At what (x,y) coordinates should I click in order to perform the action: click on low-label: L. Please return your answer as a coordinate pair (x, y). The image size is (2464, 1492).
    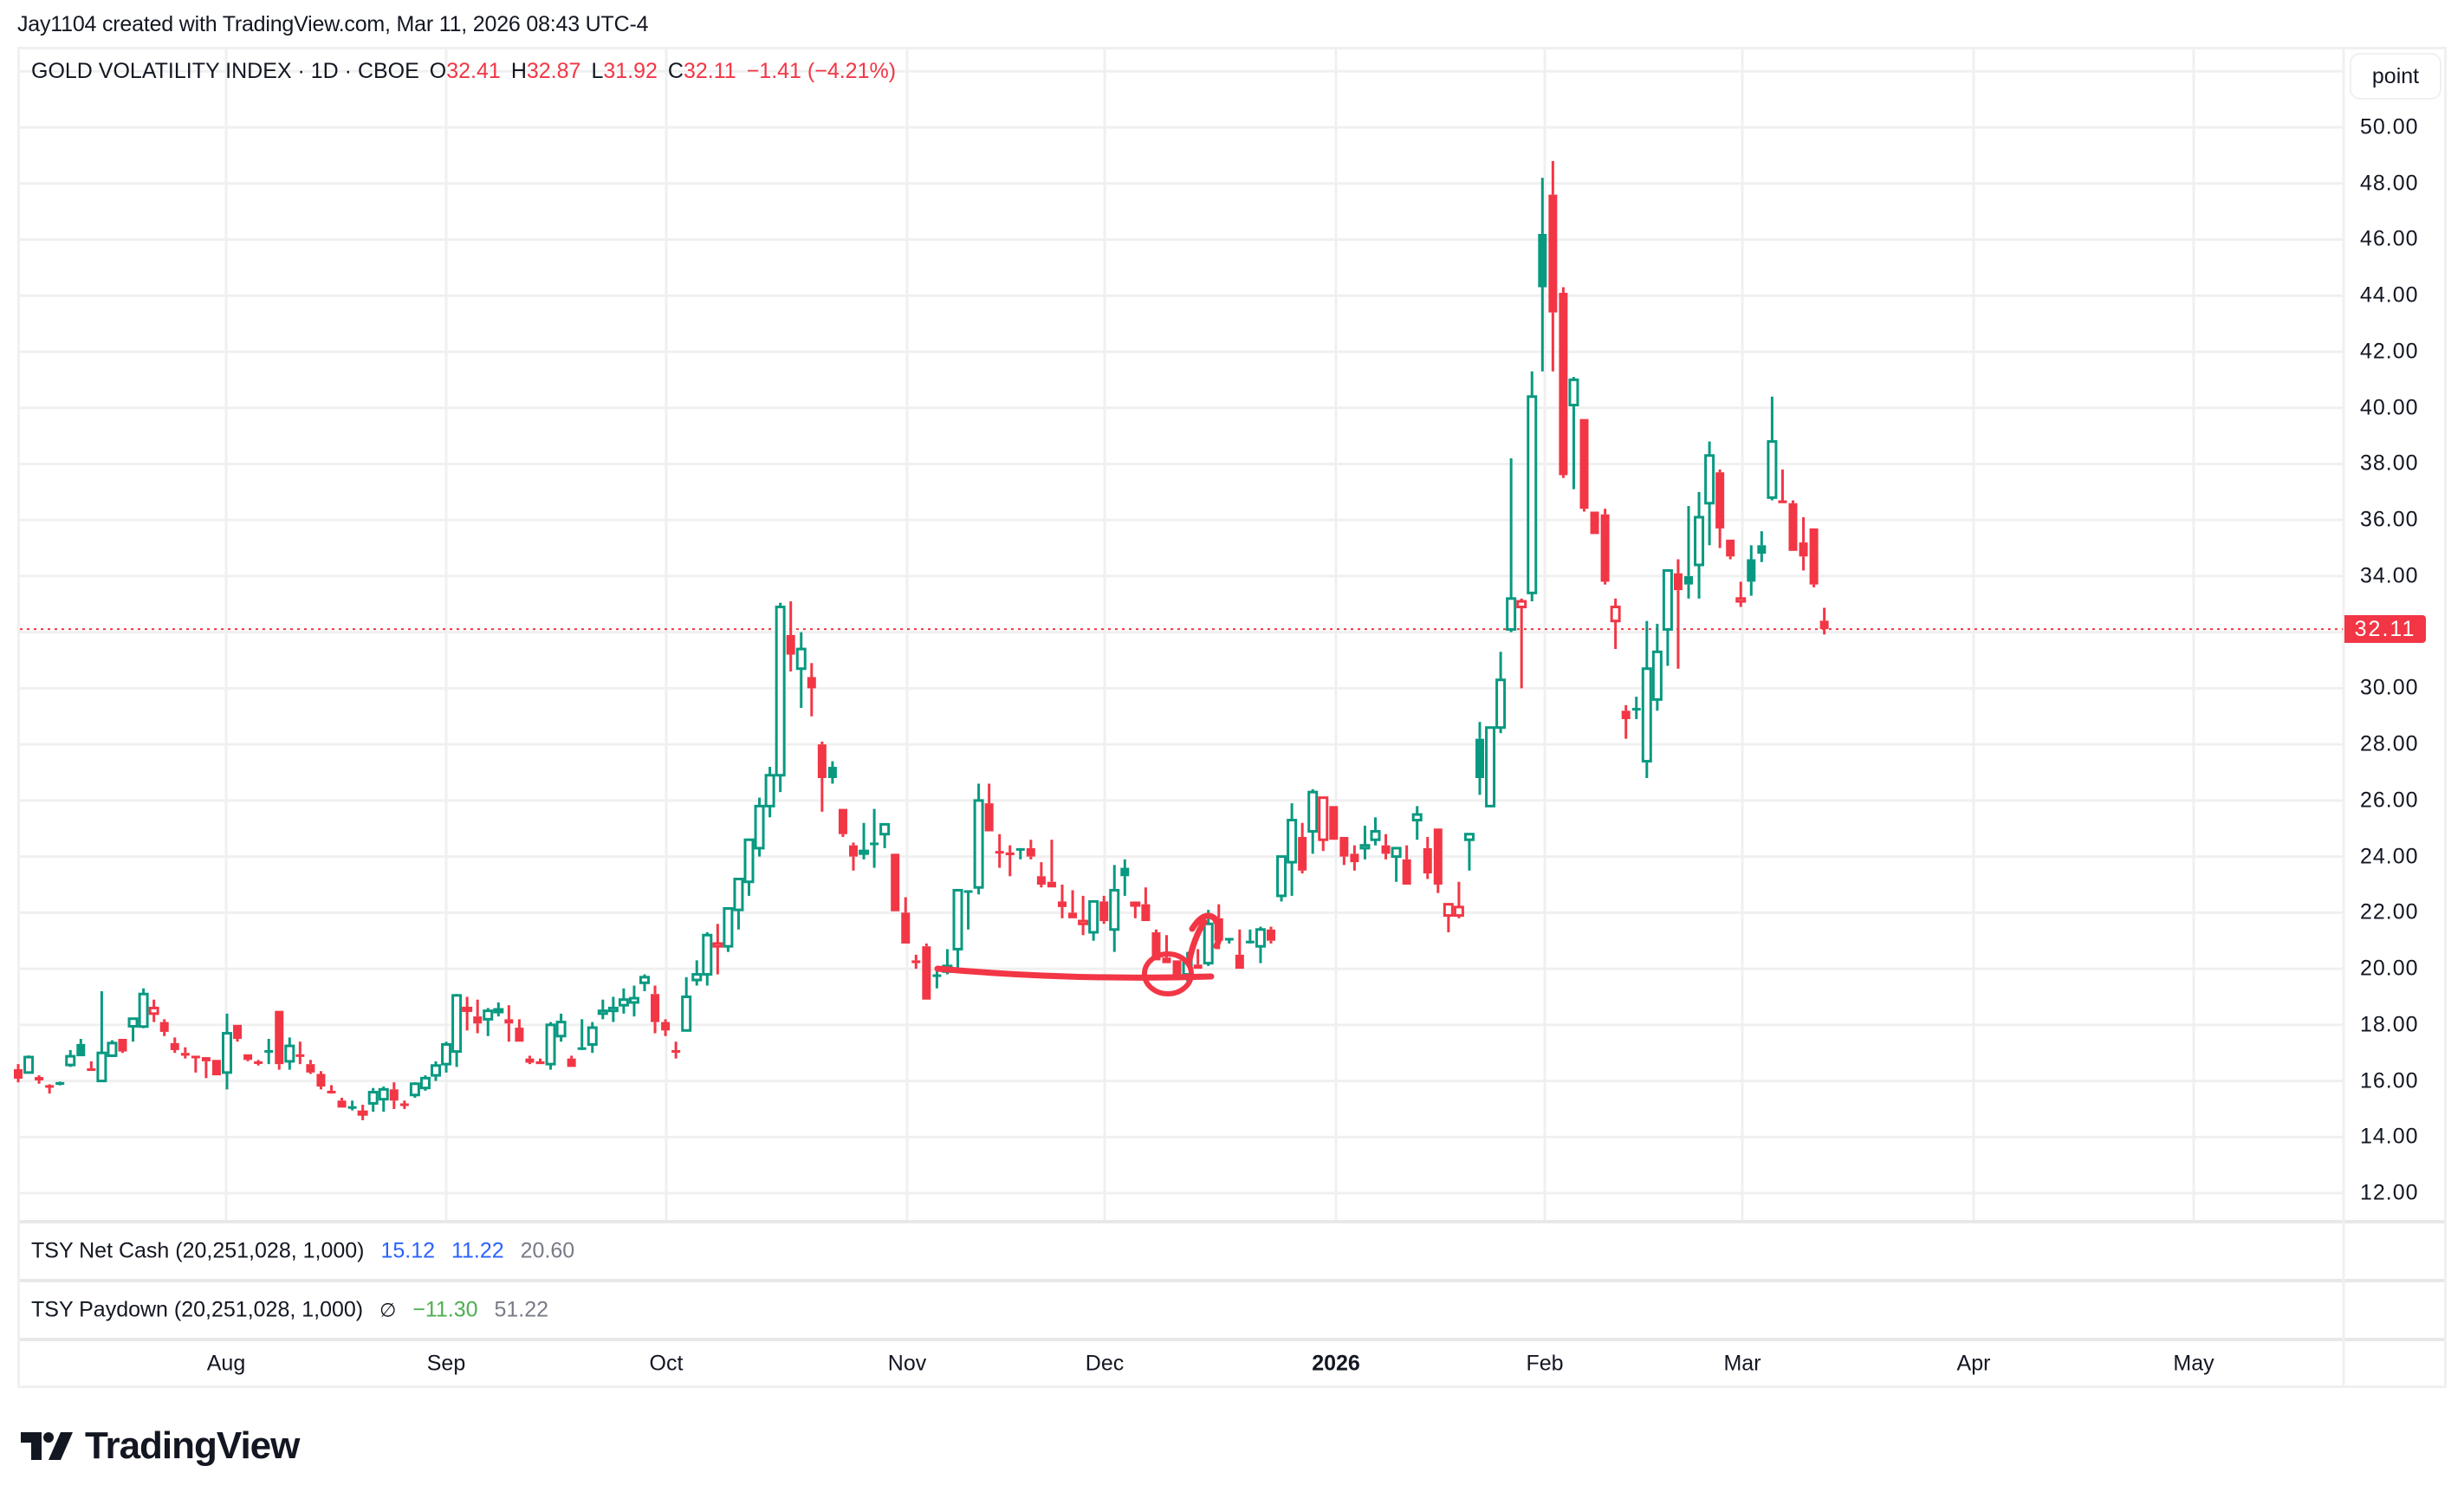
    Looking at the image, I should click on (598, 71).